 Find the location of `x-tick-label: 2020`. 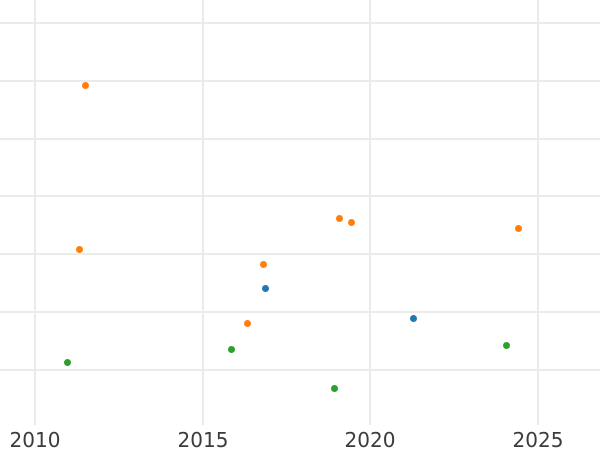

x-tick-label: 2020 is located at coordinates (370, 439).